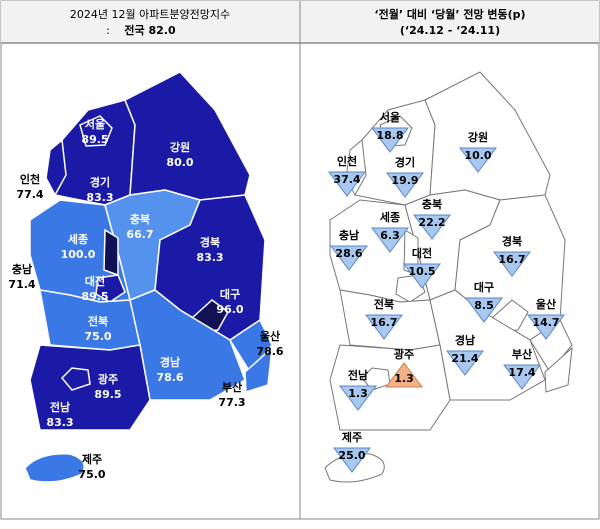 The width and height of the screenshot is (600, 529). I want to click on change-value: 10.5, so click(421, 271).